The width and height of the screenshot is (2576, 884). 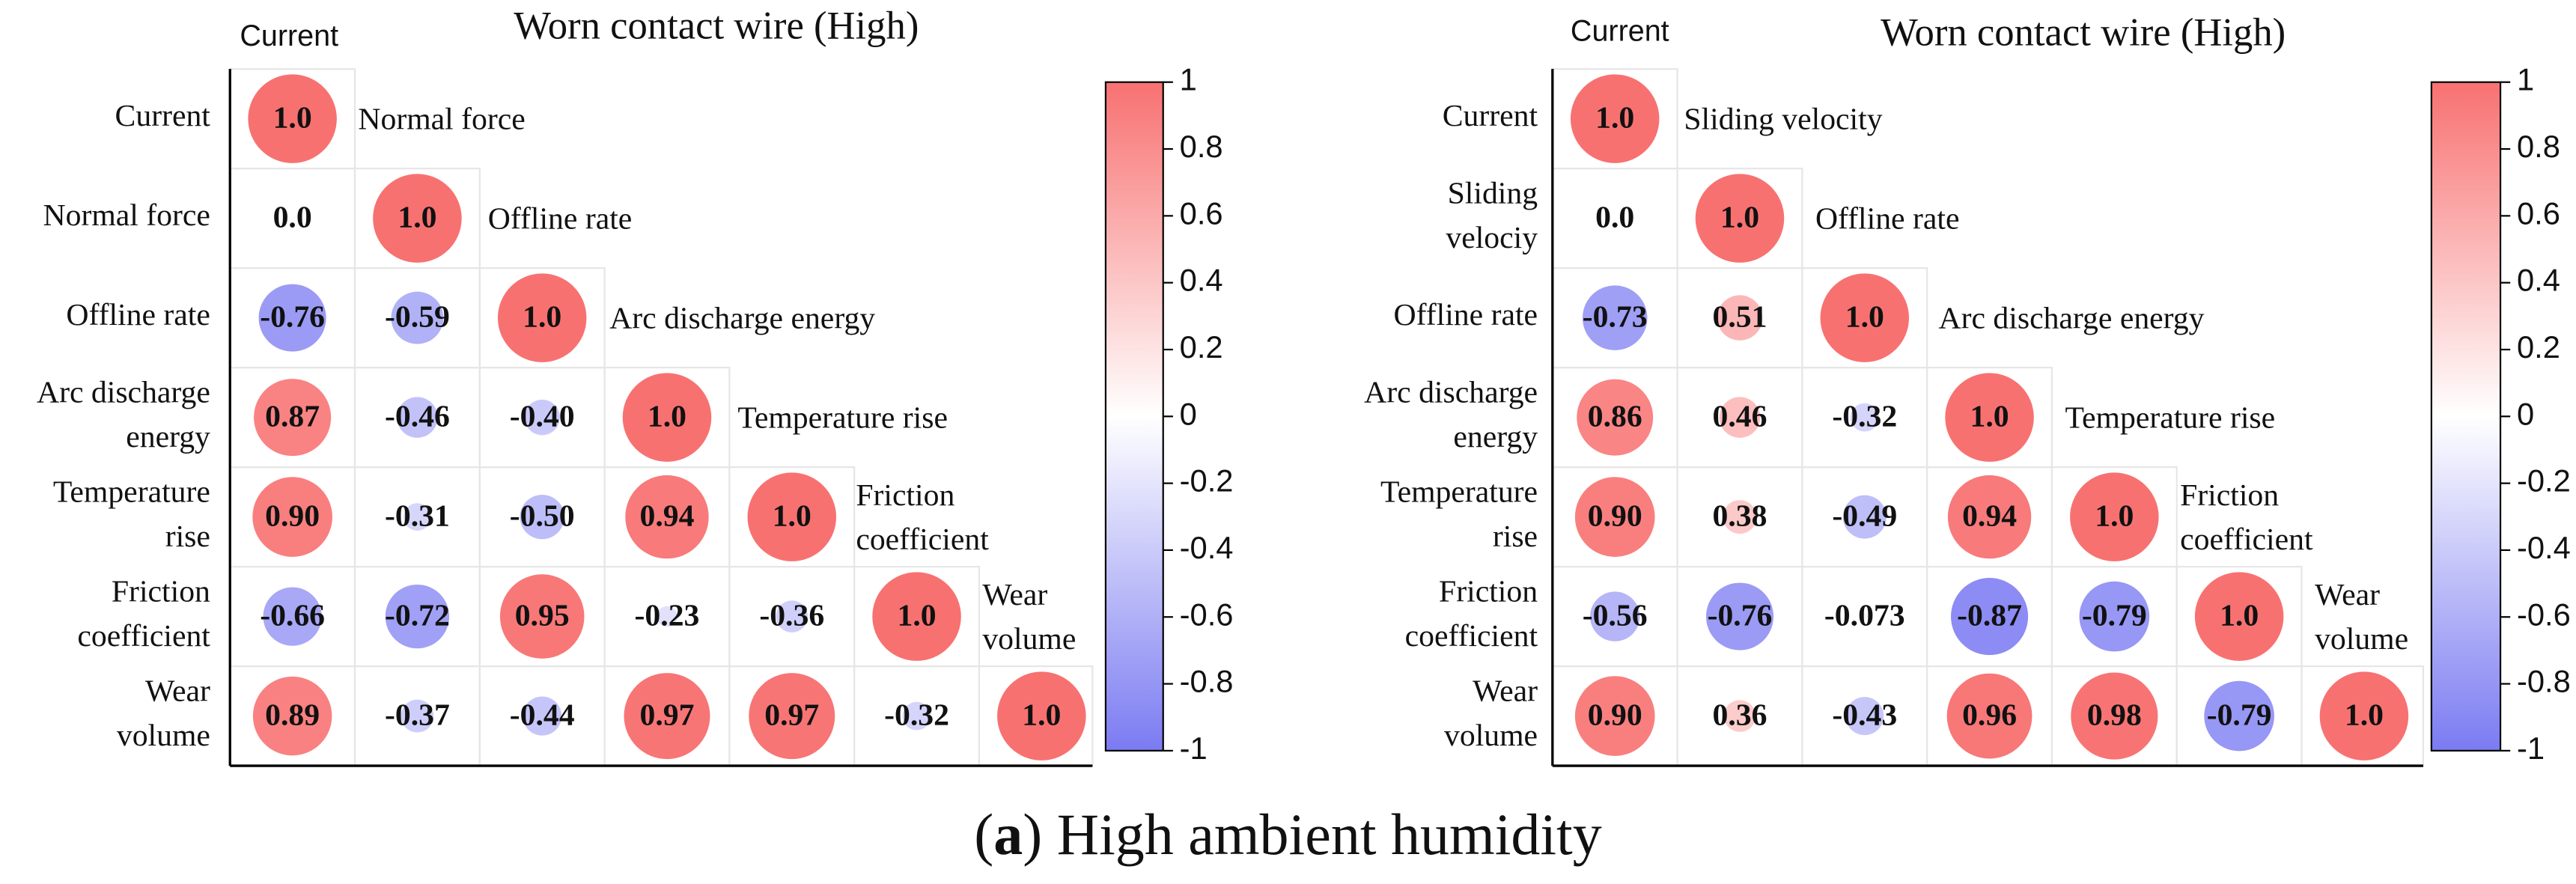 I want to click on row-label-offline-rate-line-1: Offline rate, so click(x=138, y=315).